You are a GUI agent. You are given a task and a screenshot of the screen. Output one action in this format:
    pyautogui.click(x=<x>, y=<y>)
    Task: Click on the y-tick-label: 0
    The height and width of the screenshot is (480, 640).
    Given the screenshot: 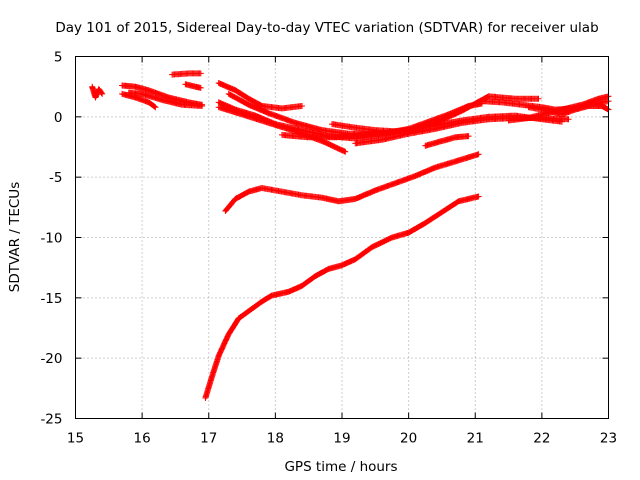 What is the action you would take?
    pyautogui.click(x=58, y=118)
    